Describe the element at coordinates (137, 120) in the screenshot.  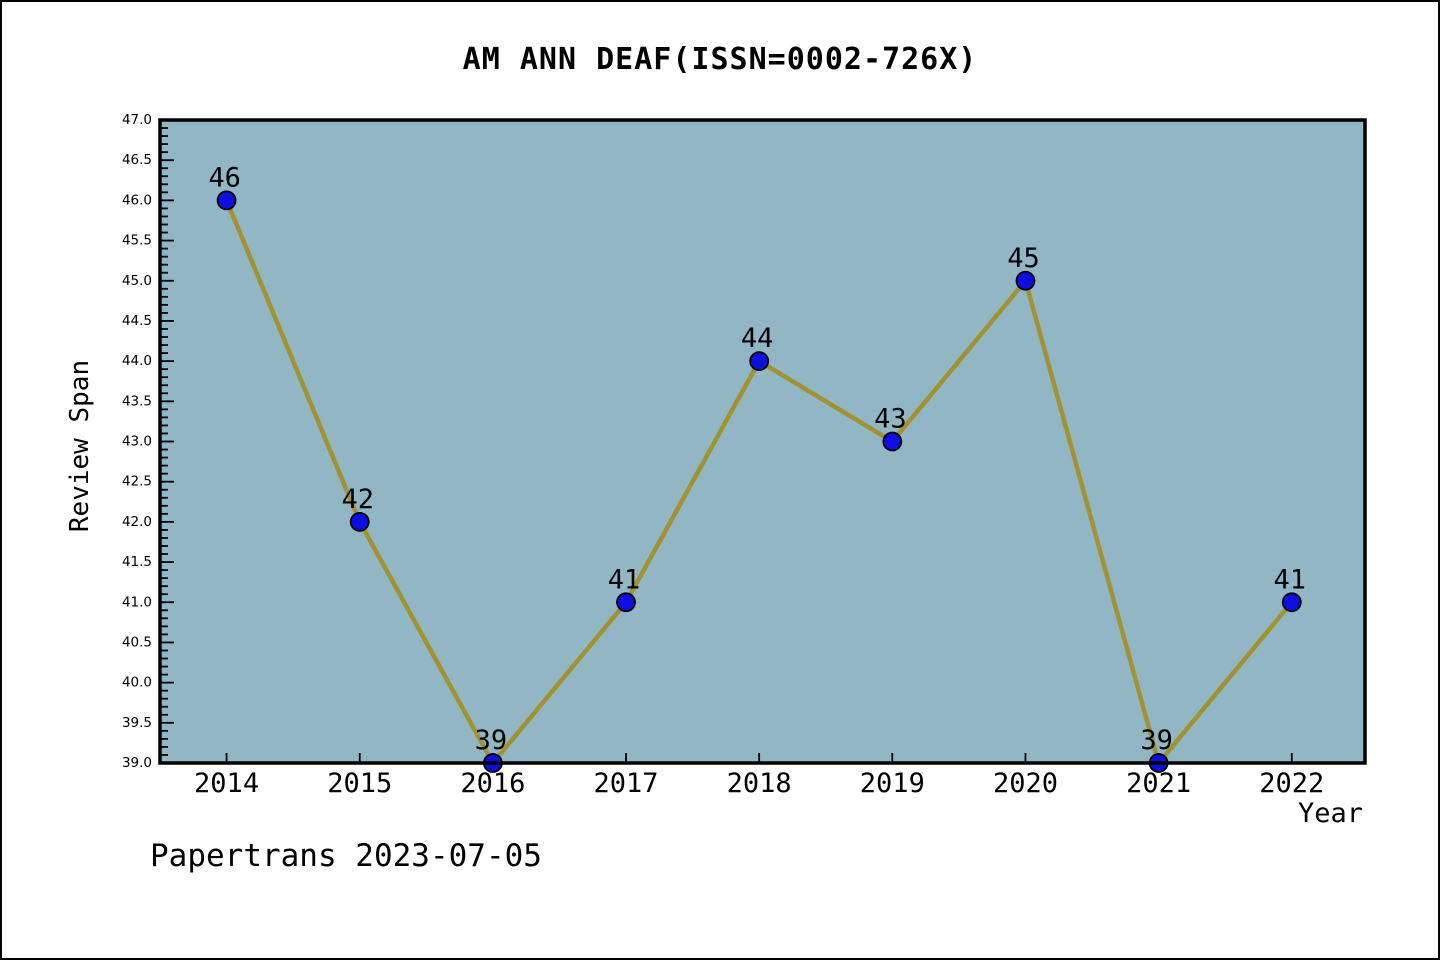
I see `y-axis-tick-label: 47.0` at that location.